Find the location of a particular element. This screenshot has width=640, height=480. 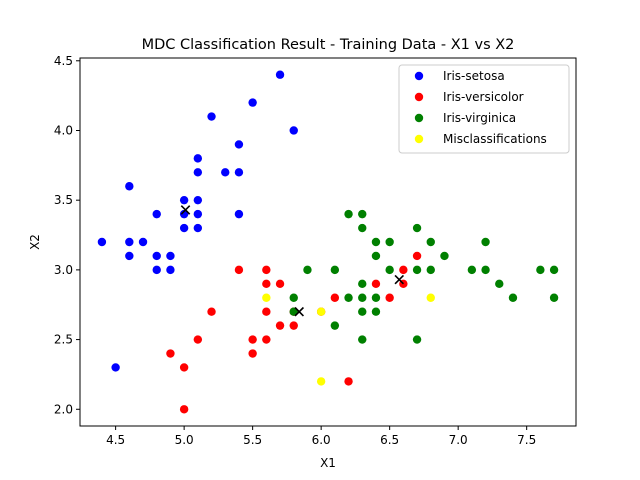

legend-label-iris-virginica: Iris-virginica is located at coordinates (479, 118).